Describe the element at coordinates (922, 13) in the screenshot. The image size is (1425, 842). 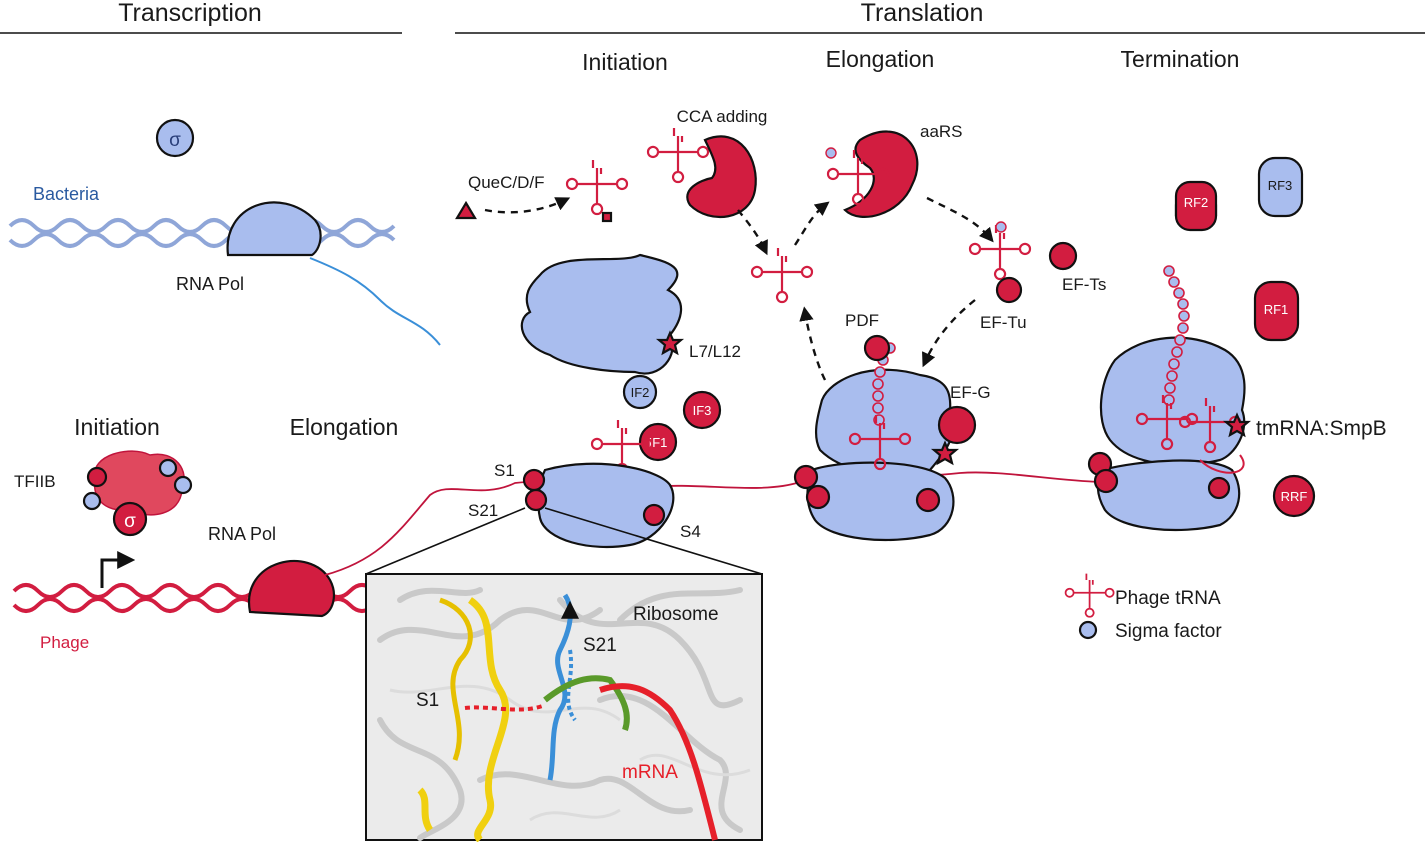
I see `translation-header: Translation` at that location.